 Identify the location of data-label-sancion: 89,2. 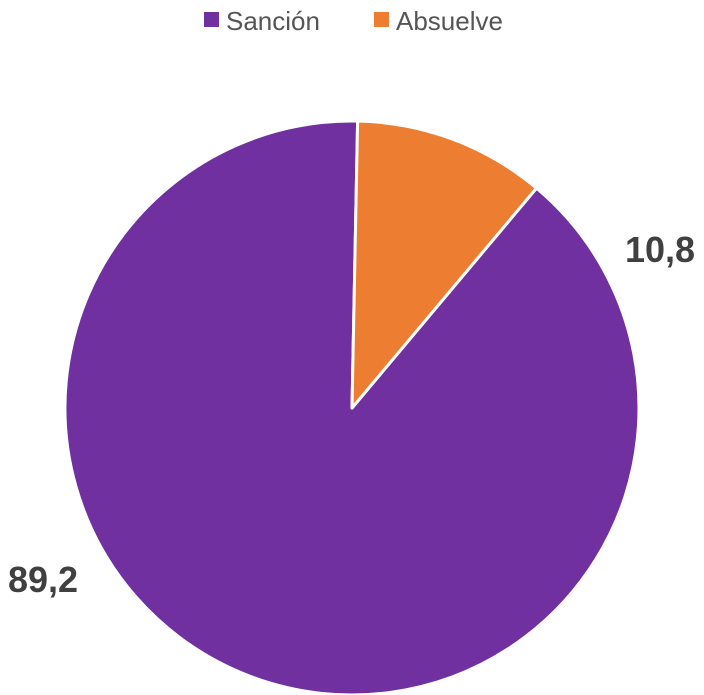
(43, 579).